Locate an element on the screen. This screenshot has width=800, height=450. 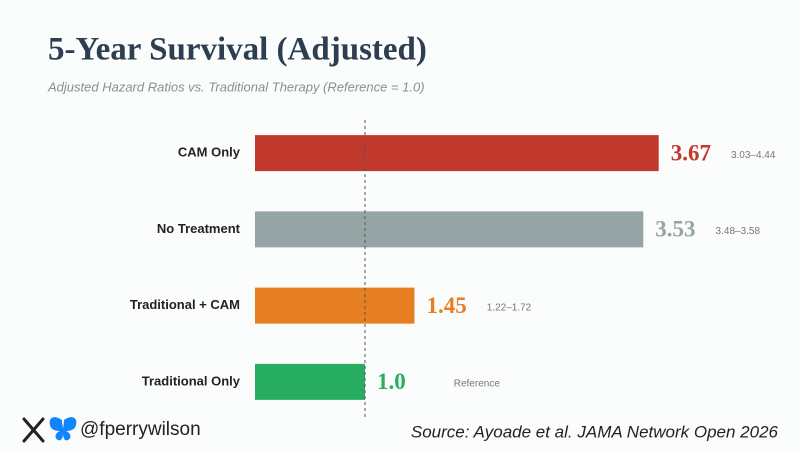
interval-label: 3.03–4.44 is located at coordinates (753, 155).